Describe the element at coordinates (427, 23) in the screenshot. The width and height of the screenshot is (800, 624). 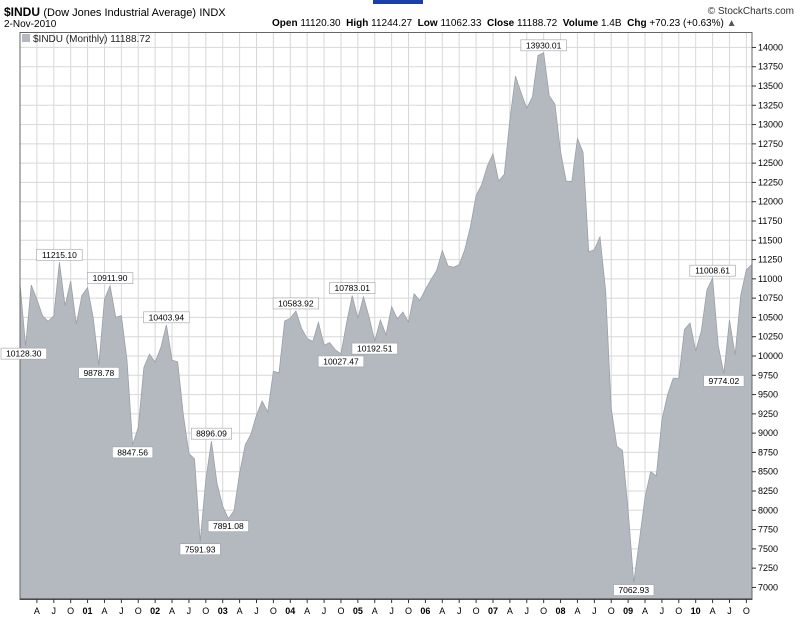
I see `low-label: Low` at that location.